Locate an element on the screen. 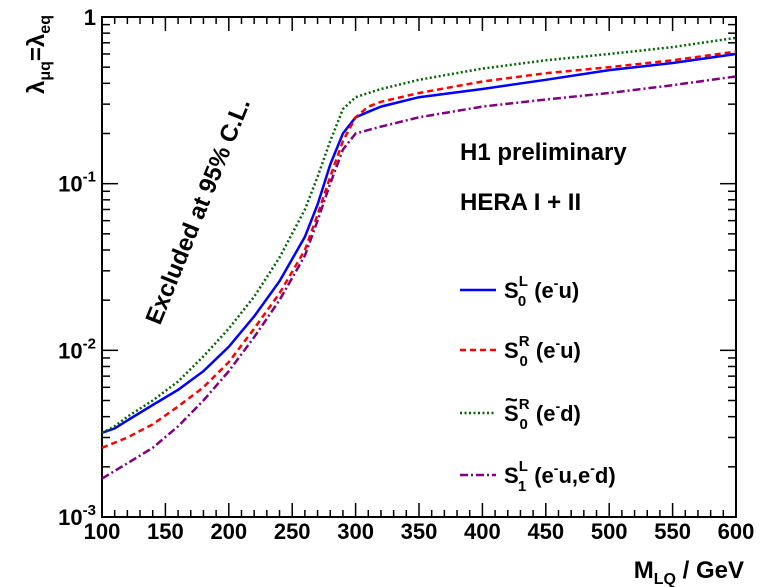 The image size is (764, 587). y-tick-label: 10⁻¹ is located at coordinates (77, 183).